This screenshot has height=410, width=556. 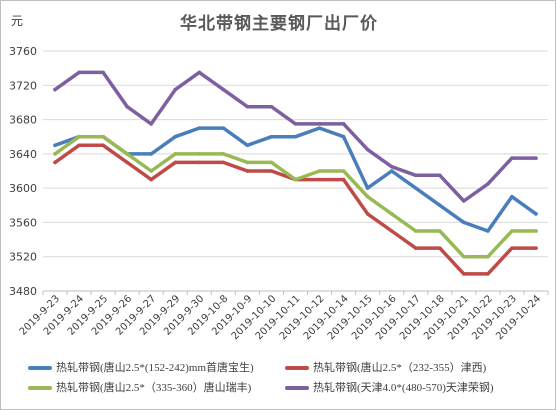 I want to click on legend-item-3: 热轧带钢(唐山2.5*（335-360）唐山瑞丰), so click(x=139, y=388).